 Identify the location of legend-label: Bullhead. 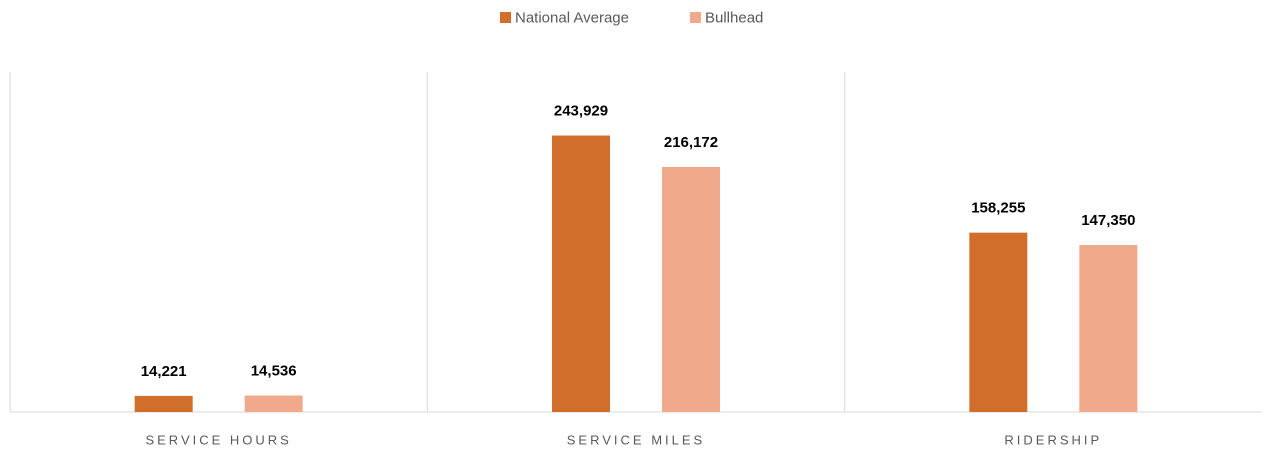
(734, 17).